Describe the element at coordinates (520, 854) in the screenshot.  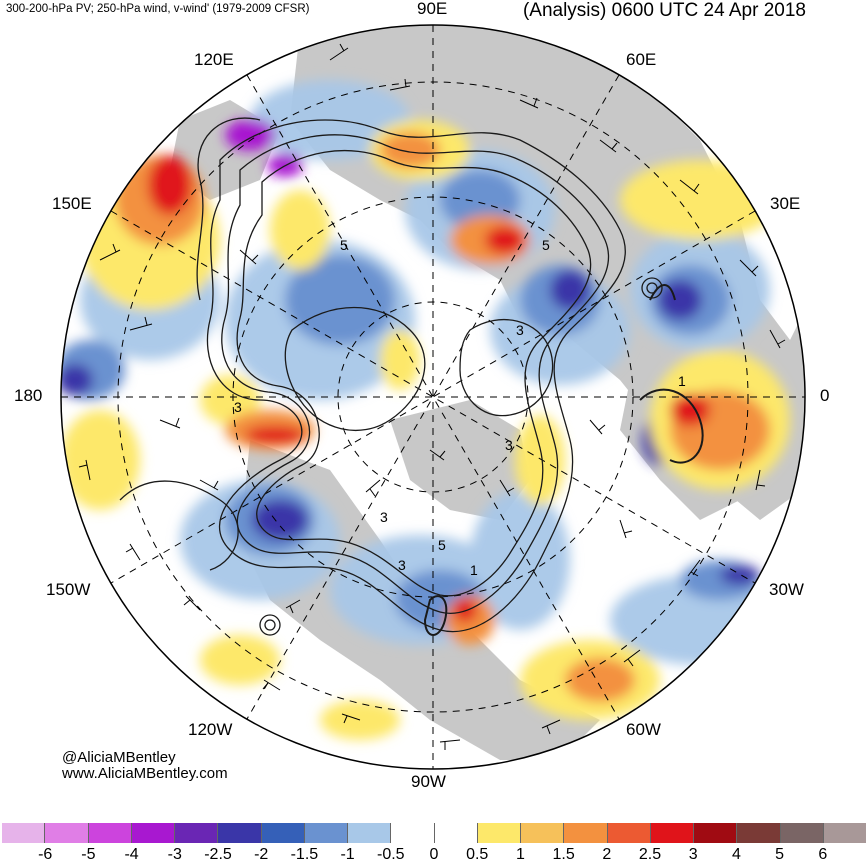
I see `colorbar-tick-label: 1` at that location.